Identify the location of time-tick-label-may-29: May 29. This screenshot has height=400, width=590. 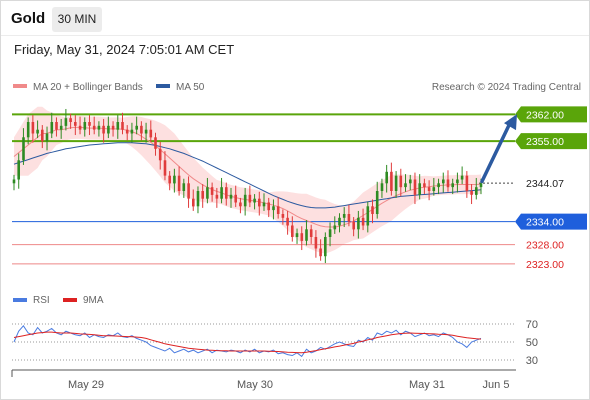
(86, 385).